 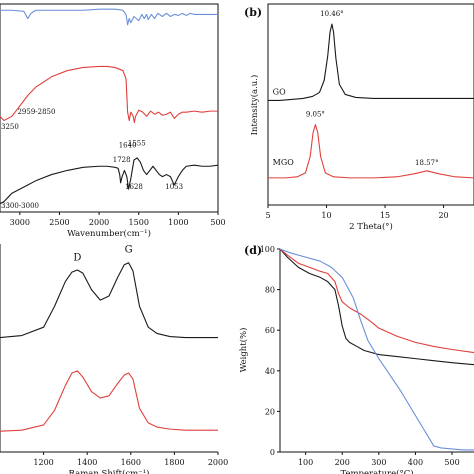 What do you see at coordinates (443, 215) in the screenshot?
I see `x-tick-label: 20` at bounding box center [443, 215].